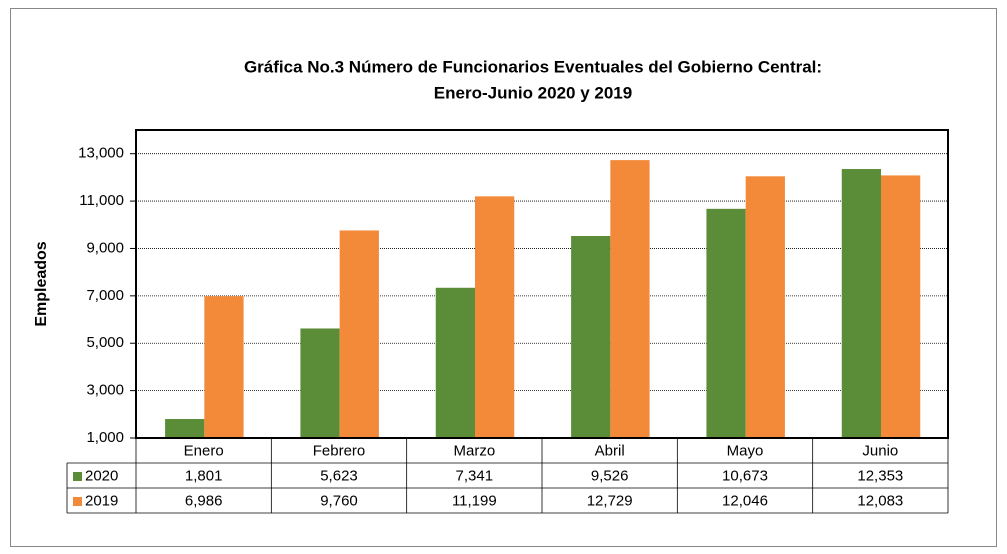 This screenshot has width=1007, height=554. Describe the element at coordinates (105, 437) in the screenshot. I see `y-tick-label: 1,000` at that location.